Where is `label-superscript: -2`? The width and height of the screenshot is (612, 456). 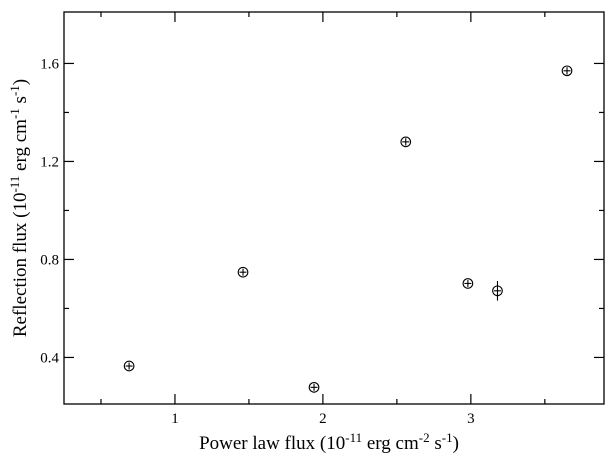
label-superscript: -2 is located at coordinates (424, 437).